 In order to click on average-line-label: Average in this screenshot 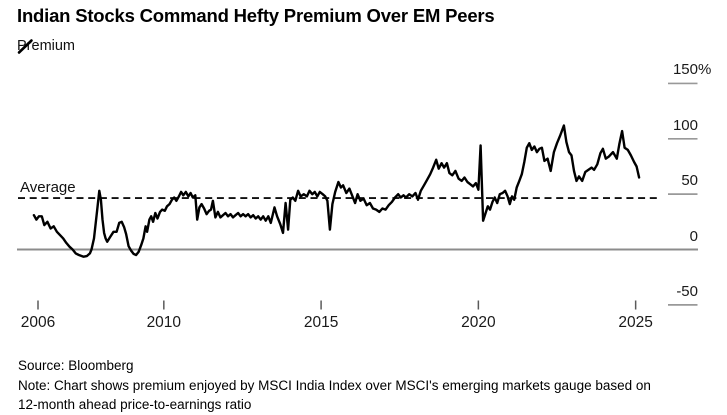, I will do `click(48, 187)`.